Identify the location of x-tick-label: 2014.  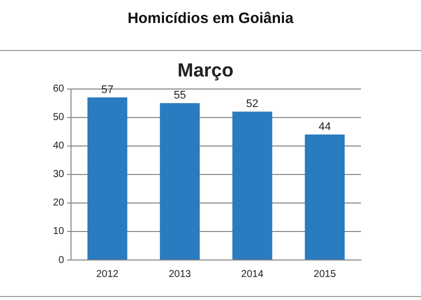
(252, 274).